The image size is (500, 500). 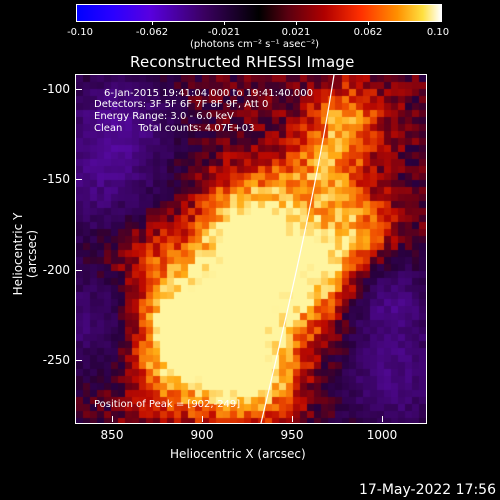 What do you see at coordinates (296, 32) in the screenshot?
I see `colorbar-tick-label: 0.021` at bounding box center [296, 32].